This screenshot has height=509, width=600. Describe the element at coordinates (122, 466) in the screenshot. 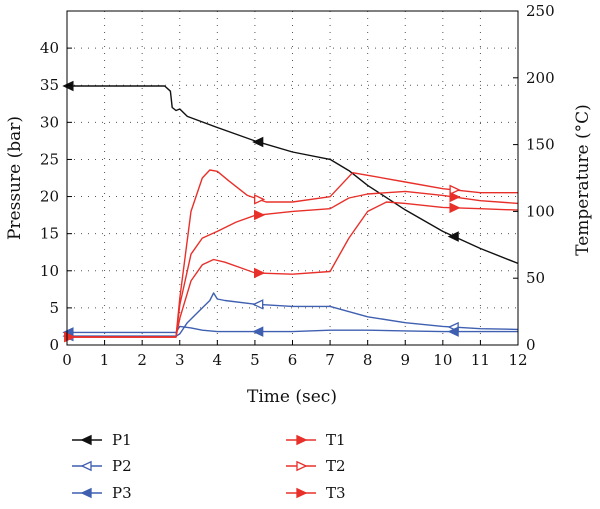

I see `legend-label: P2` at that location.